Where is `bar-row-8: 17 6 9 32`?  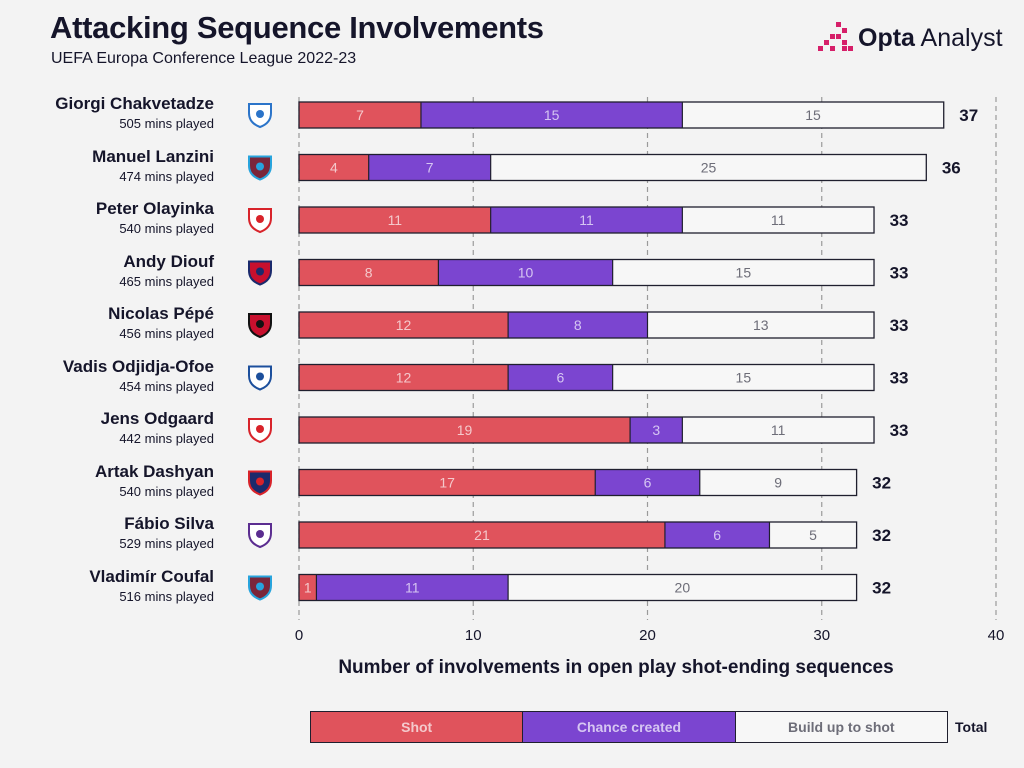 bar-row-8: 17 6 9 32 is located at coordinates (569, 482).